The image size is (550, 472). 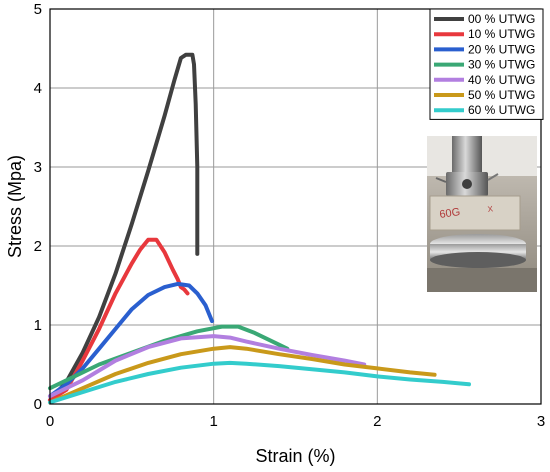 I want to click on svg-text: 60G, so click(x=450, y=213).